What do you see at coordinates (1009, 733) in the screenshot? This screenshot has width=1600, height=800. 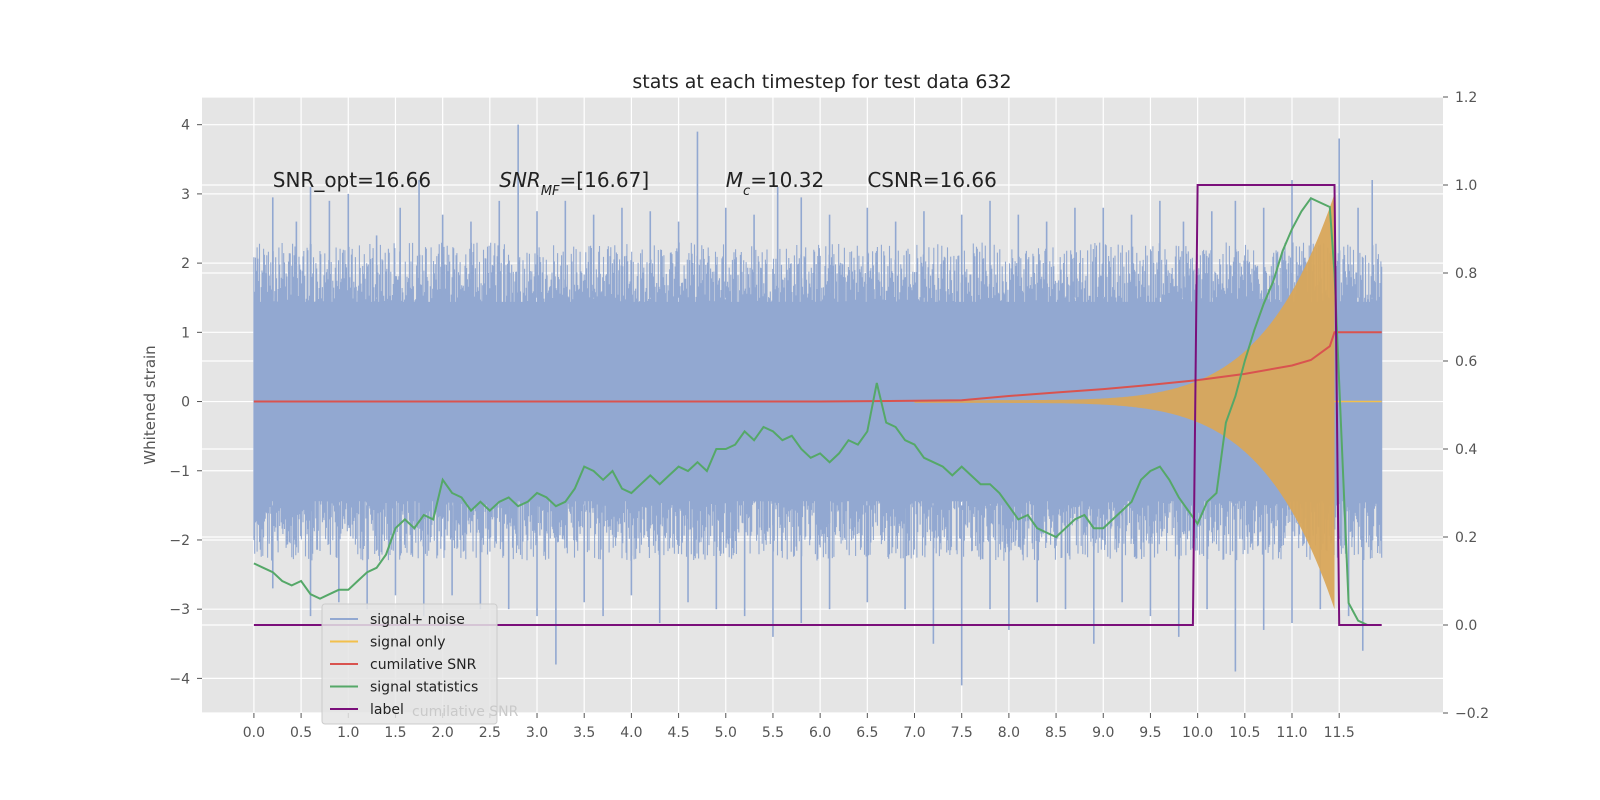 I see `x-tick-label: 8.0` at bounding box center [1009, 733].